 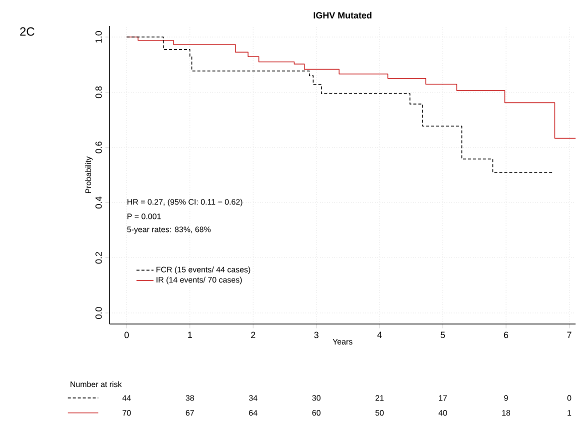 I want to click on x-tick-label: 1, so click(x=190, y=335).